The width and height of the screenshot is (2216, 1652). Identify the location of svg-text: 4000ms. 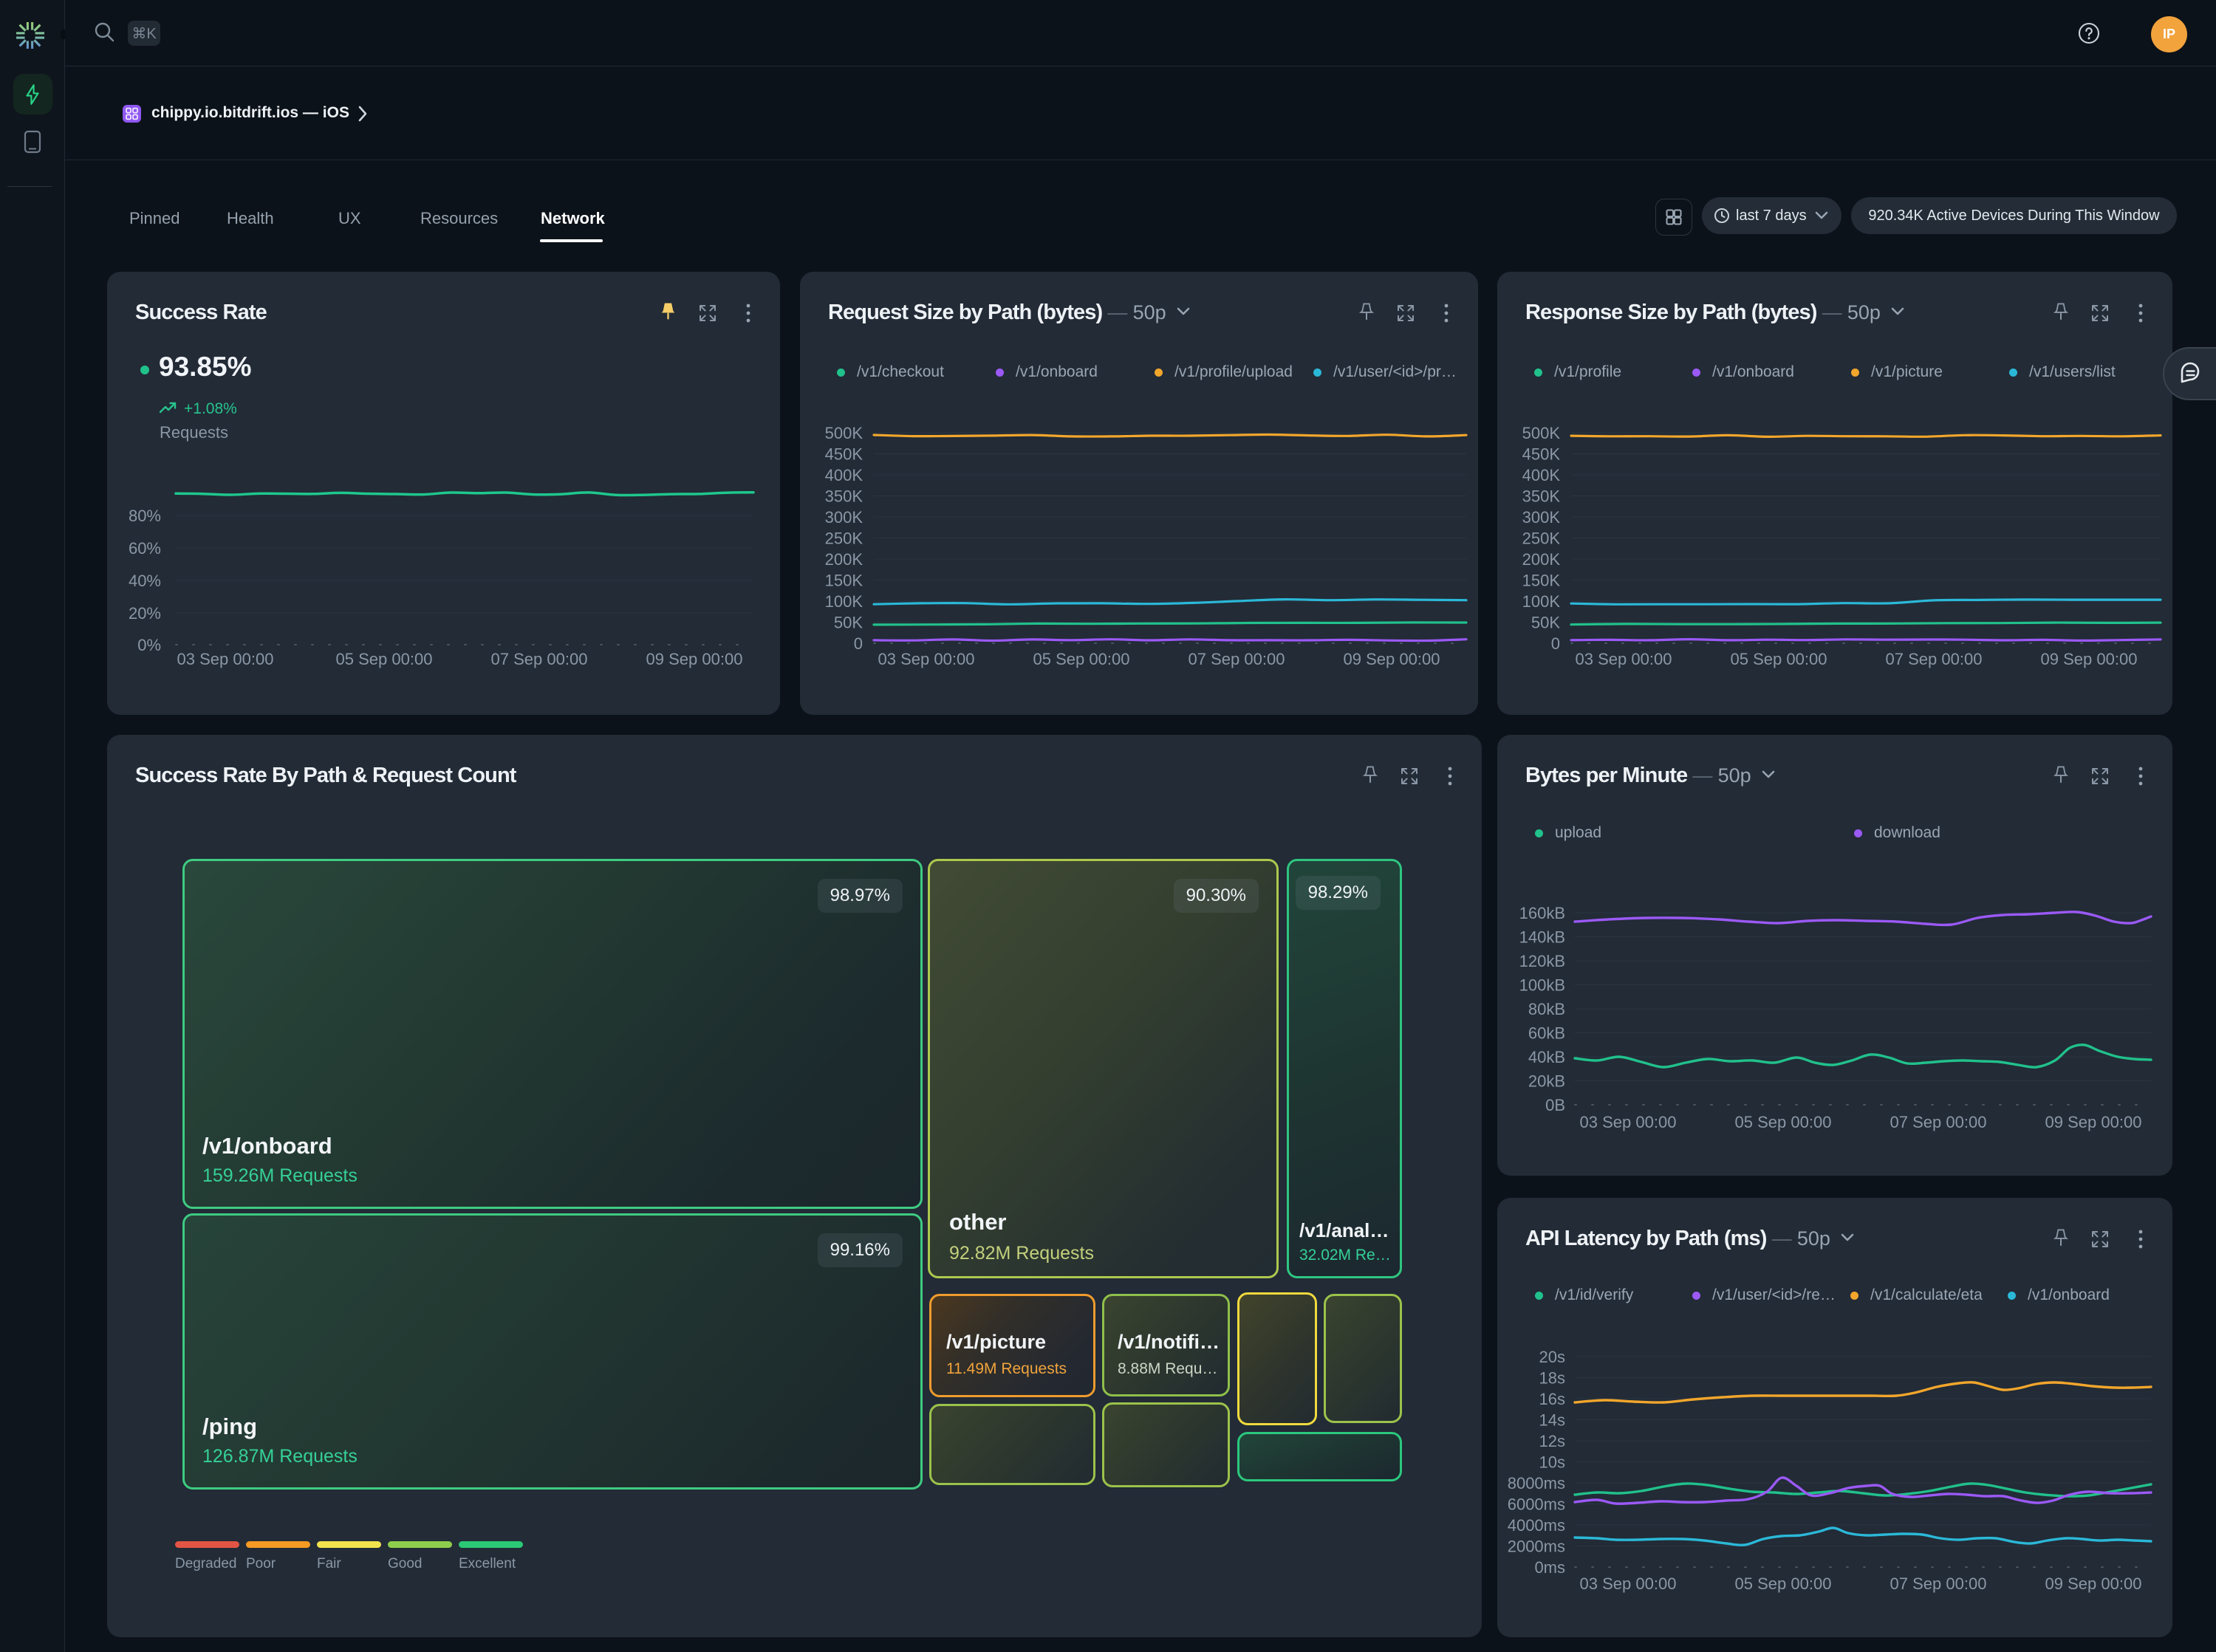
(1536, 1525).